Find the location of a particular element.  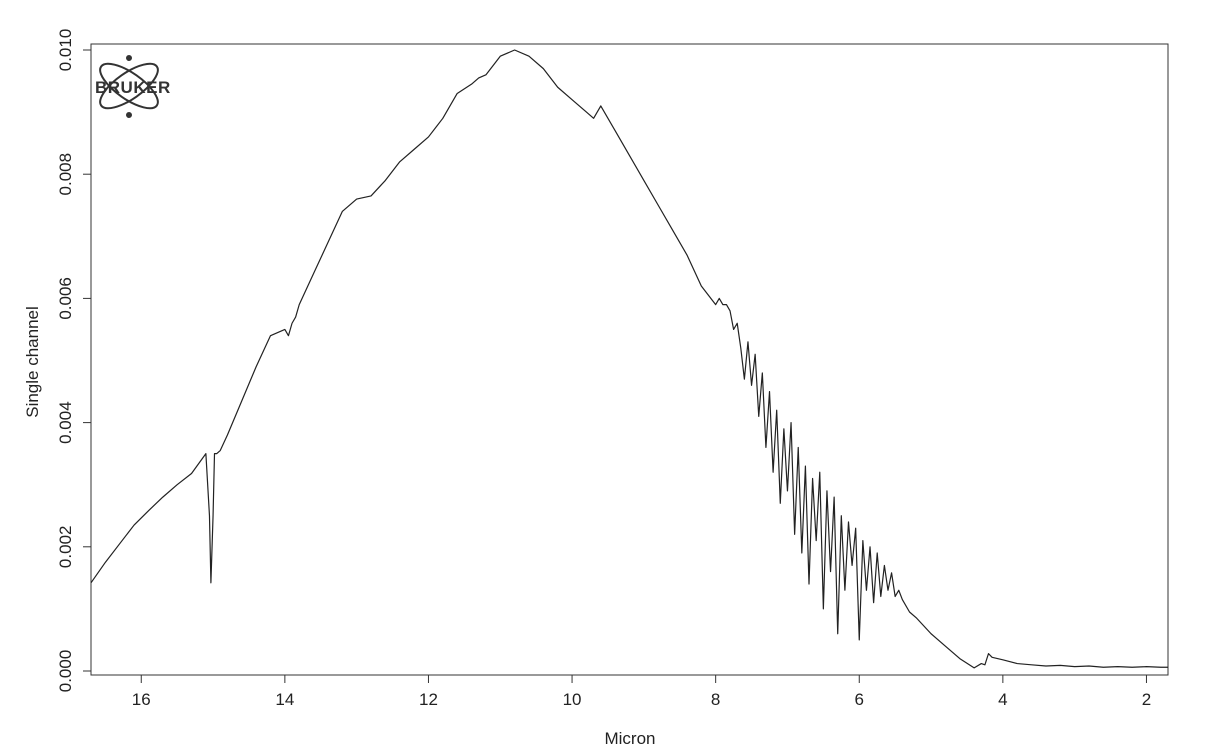

x-axis: 16 14 12 10 8 6 4 2 is located at coordinates (641, 692).